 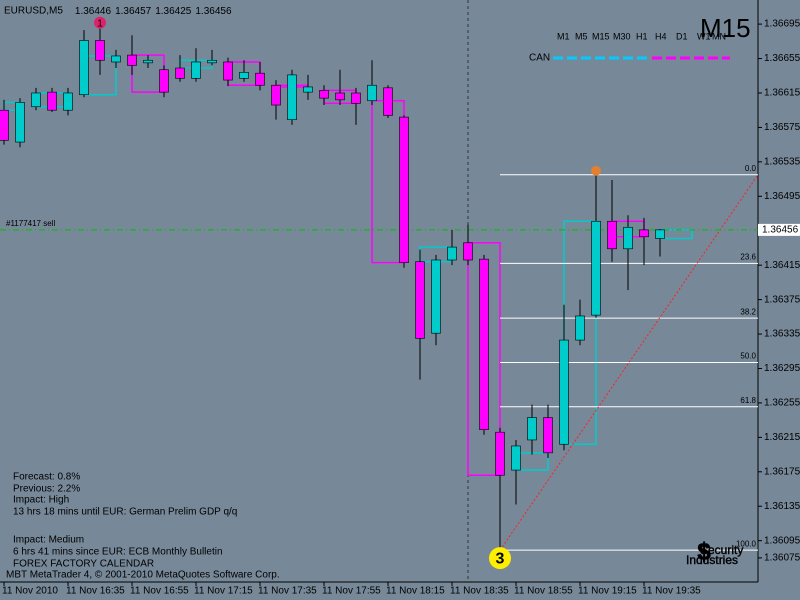 What do you see at coordinates (748, 400) in the screenshot?
I see `fib-label: 61.8` at bounding box center [748, 400].